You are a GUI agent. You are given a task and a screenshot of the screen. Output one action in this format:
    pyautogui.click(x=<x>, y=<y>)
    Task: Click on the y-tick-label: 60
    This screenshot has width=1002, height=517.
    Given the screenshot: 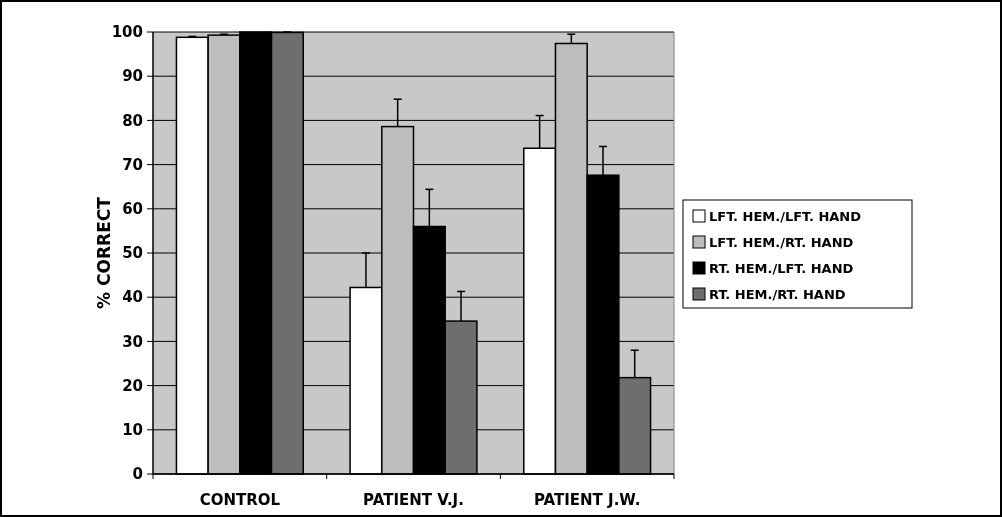 What is the action you would take?
    pyautogui.click(x=132, y=209)
    